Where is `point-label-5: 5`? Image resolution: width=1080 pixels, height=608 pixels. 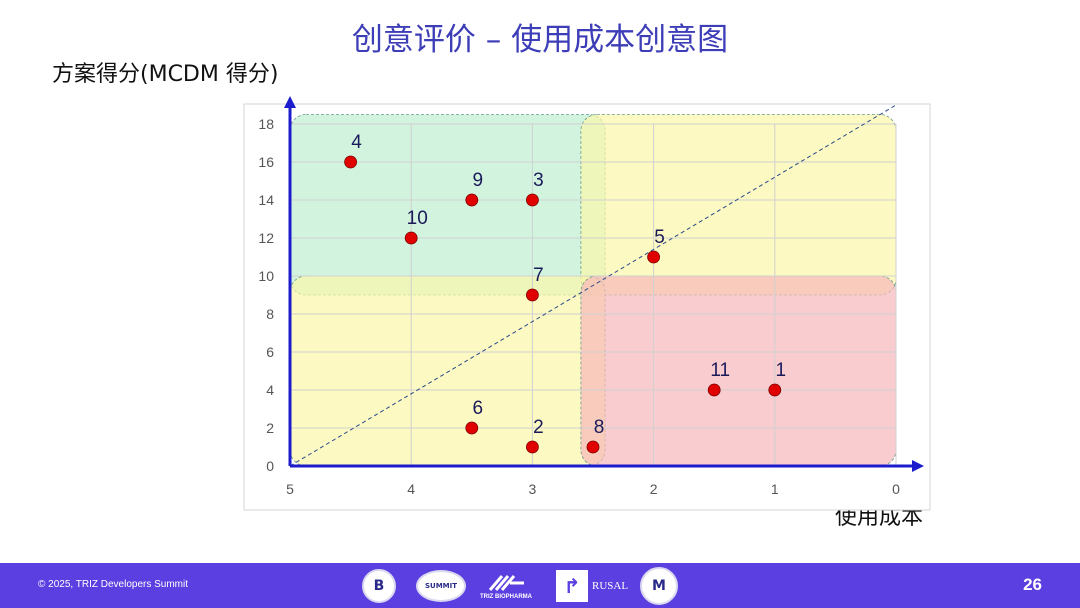
point-label-5: 5 is located at coordinates (659, 237).